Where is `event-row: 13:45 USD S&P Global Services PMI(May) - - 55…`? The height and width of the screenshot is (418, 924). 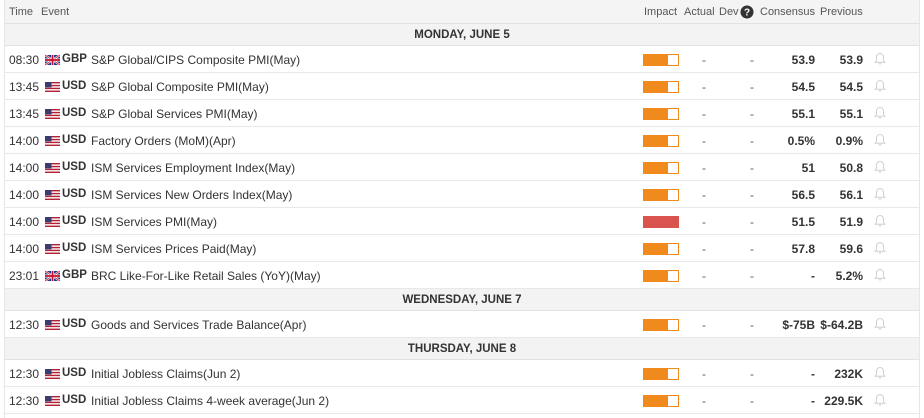
event-row: 13:45 USD S&P Global Services PMI(May) - - 55… is located at coordinates (462, 113).